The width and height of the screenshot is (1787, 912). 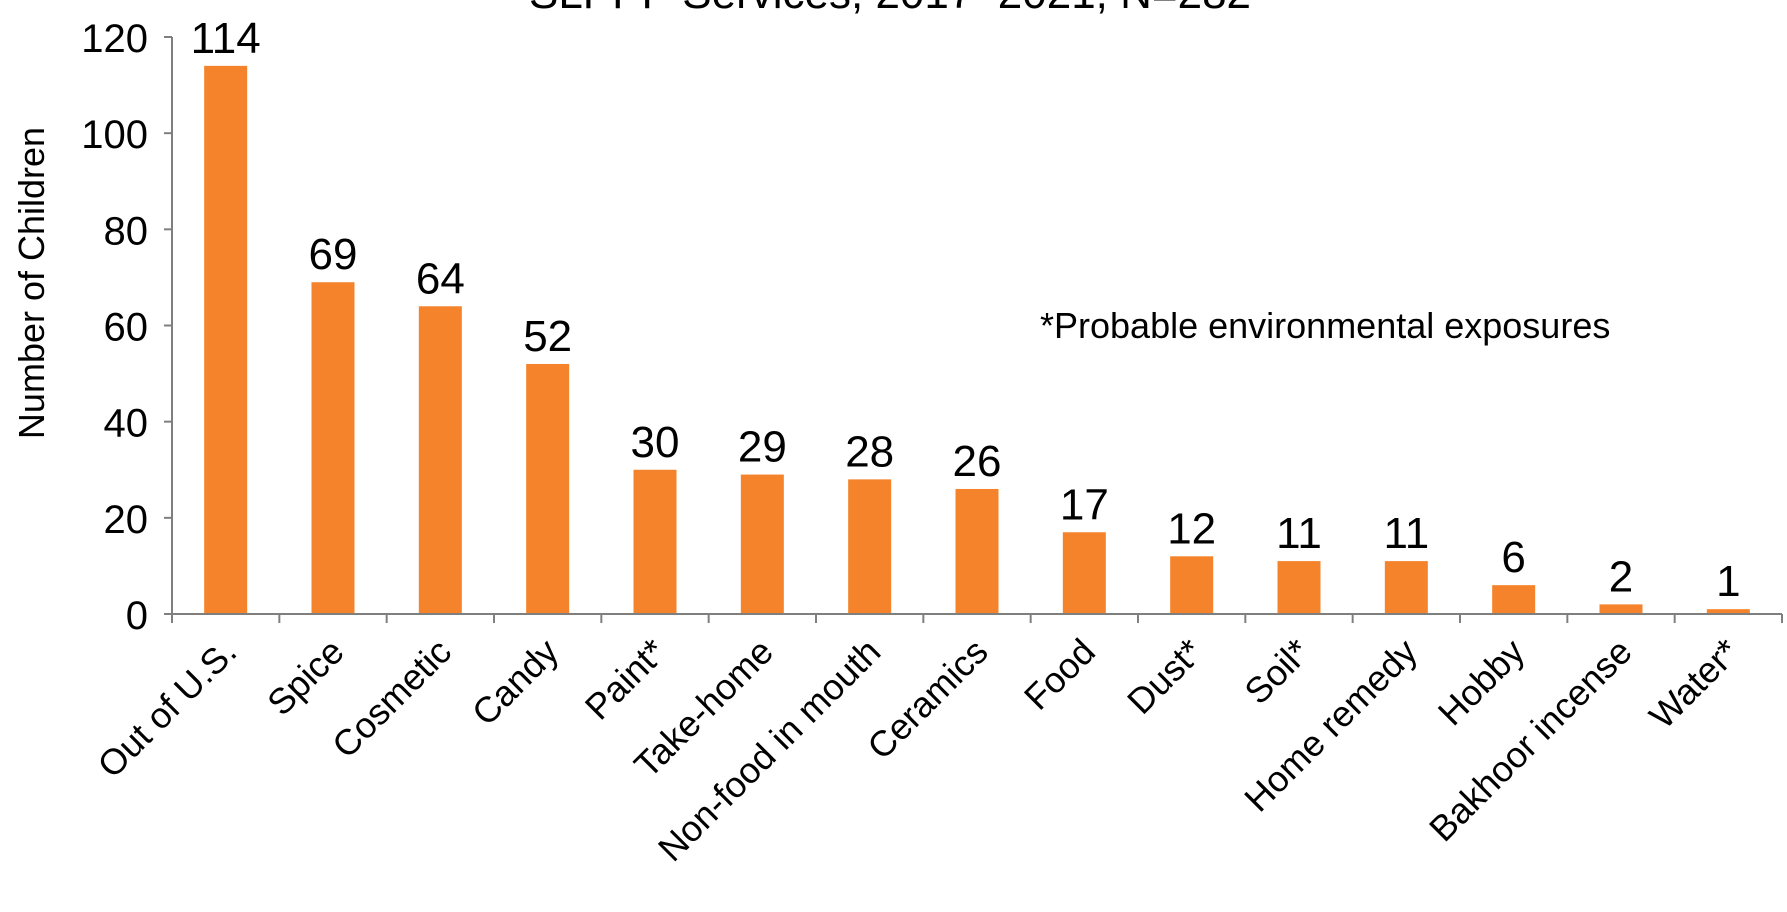 What do you see at coordinates (655, 442) in the screenshot?
I see `data-label: 30` at bounding box center [655, 442].